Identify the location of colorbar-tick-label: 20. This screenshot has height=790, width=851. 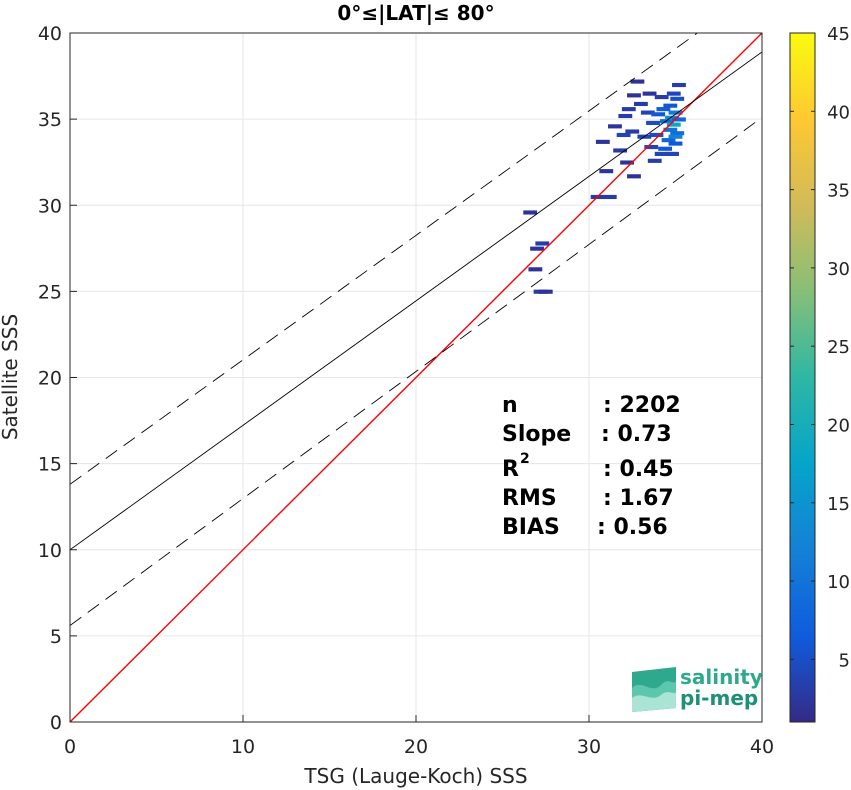
(838, 425).